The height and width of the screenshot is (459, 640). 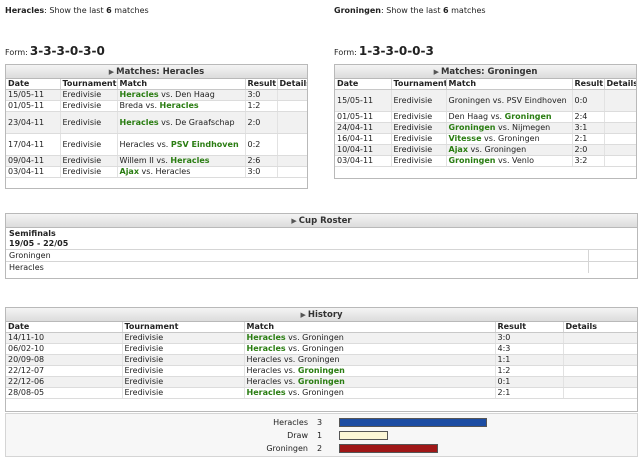 What do you see at coordinates (321, 255) in the screenshot?
I see `cup-team-row: Groningen` at bounding box center [321, 255].